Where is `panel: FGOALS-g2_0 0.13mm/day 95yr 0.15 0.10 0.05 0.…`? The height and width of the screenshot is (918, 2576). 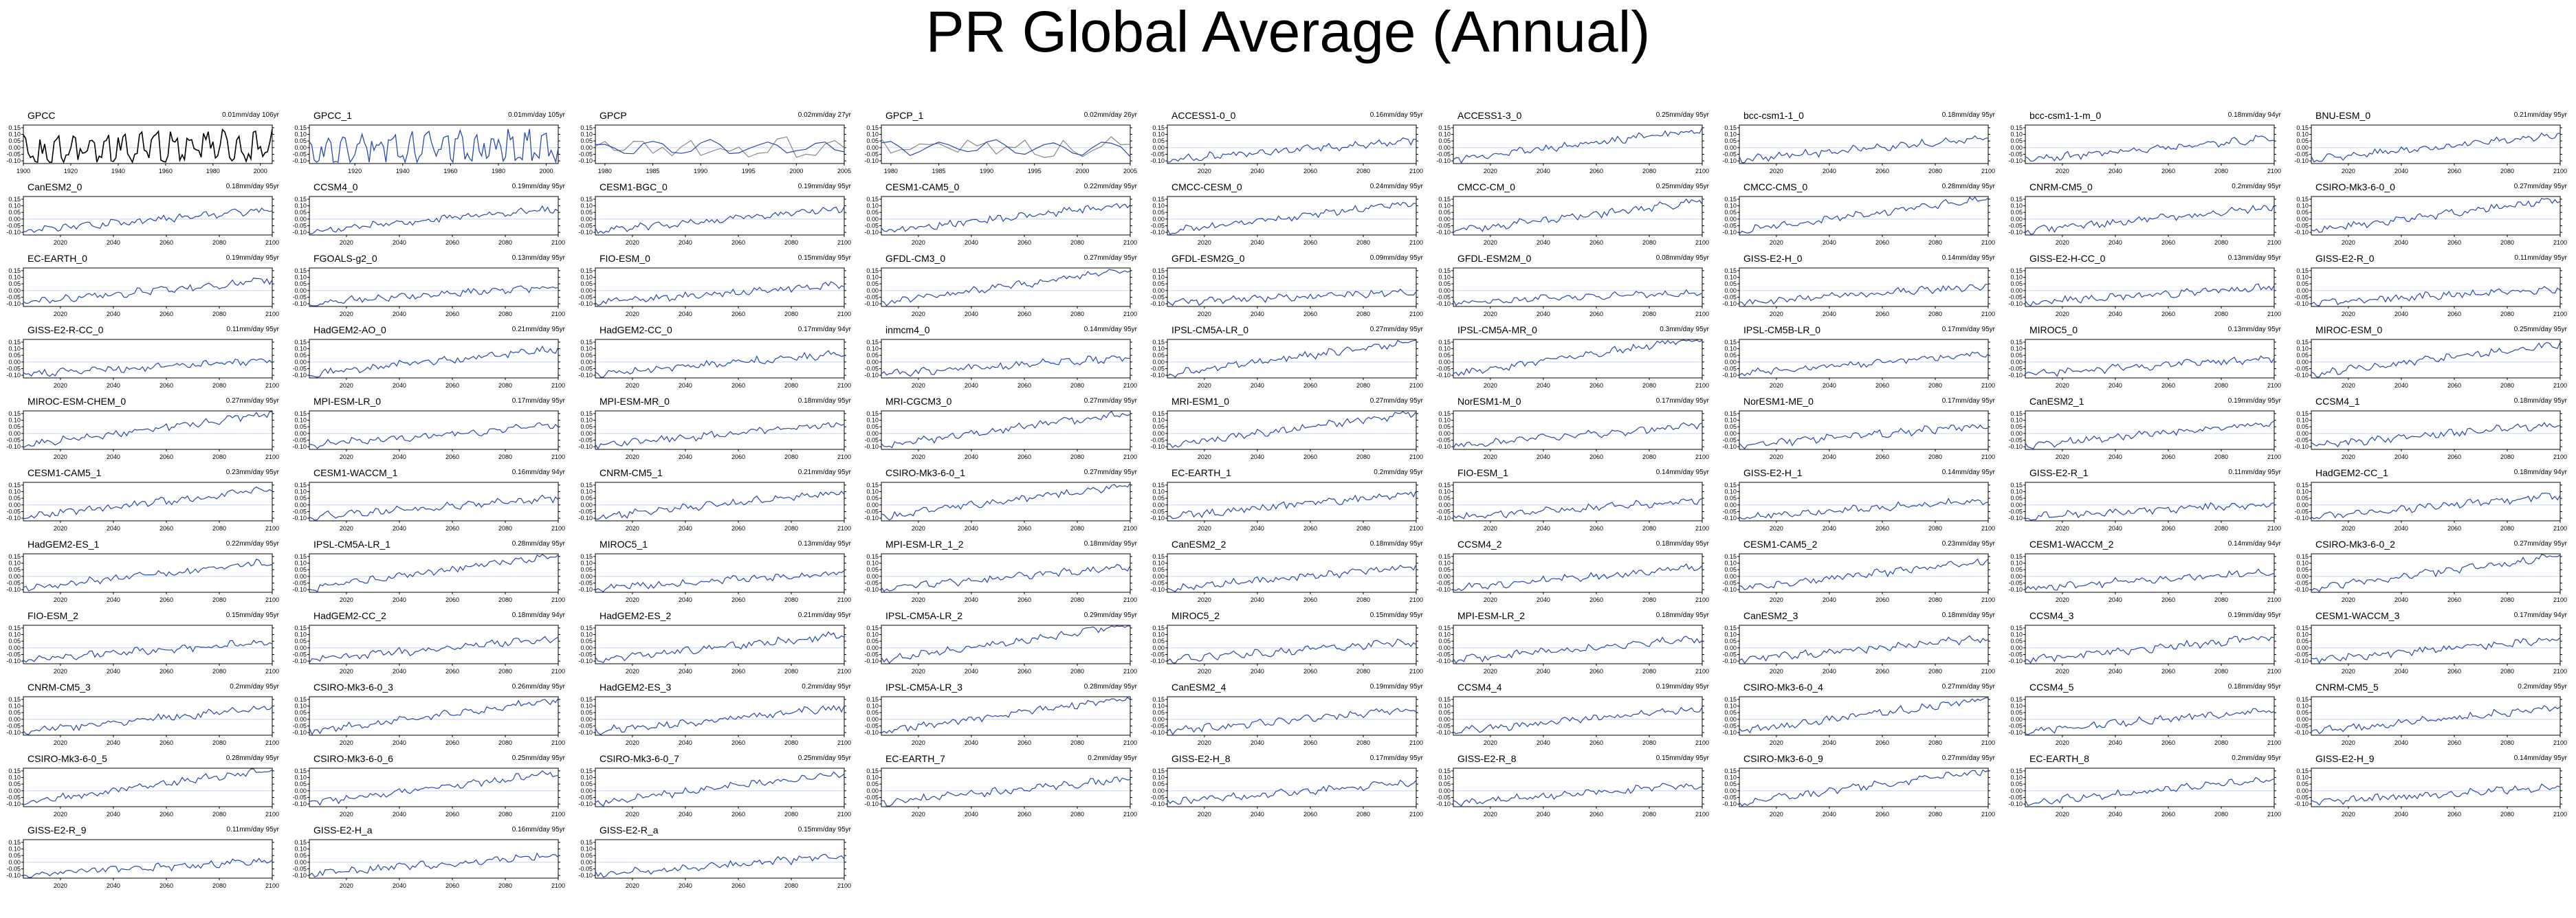 panel: FGOALS-g2_0 0.13mm/day 95yr 0.15 0.10 0.05 0.… is located at coordinates (429, 288).